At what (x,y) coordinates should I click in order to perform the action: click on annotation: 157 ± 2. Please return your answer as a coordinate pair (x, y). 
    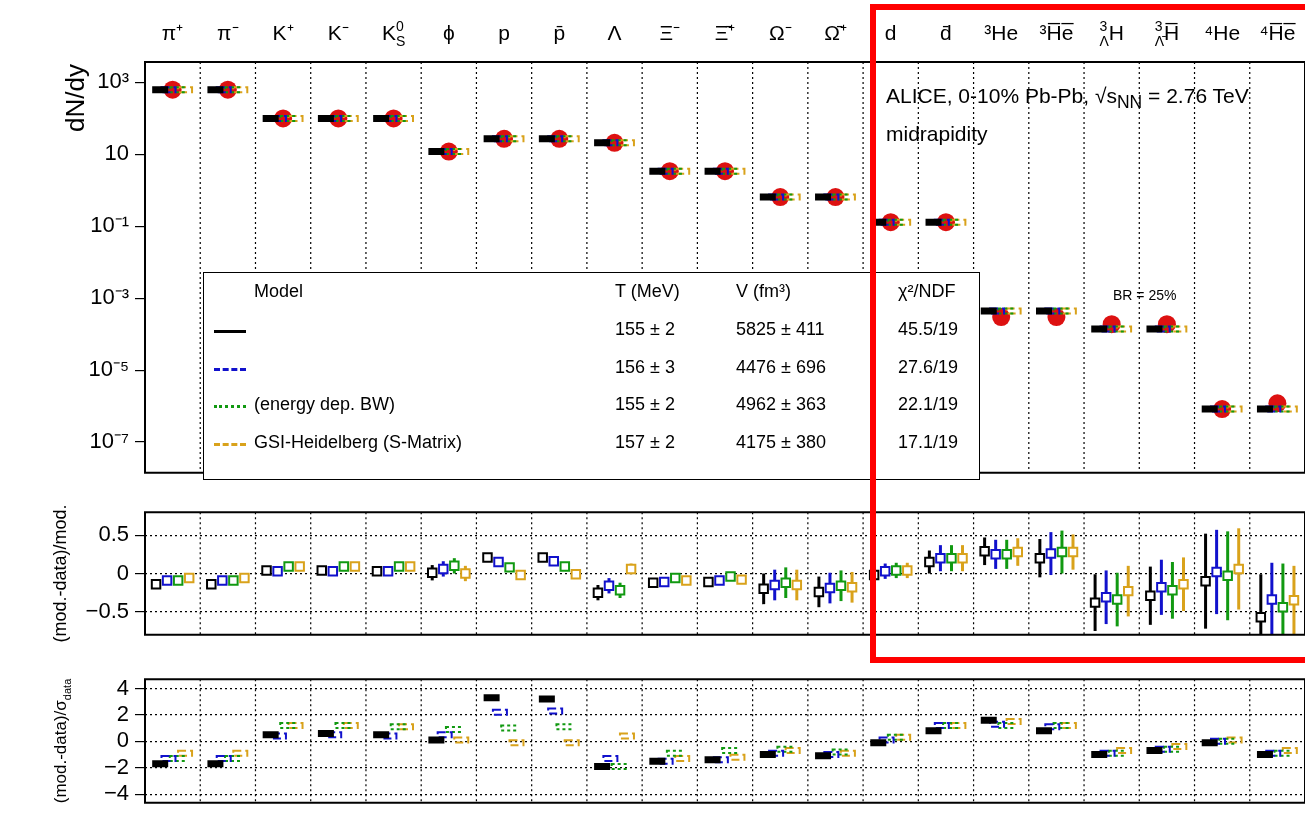
    Looking at the image, I should click on (645, 442).